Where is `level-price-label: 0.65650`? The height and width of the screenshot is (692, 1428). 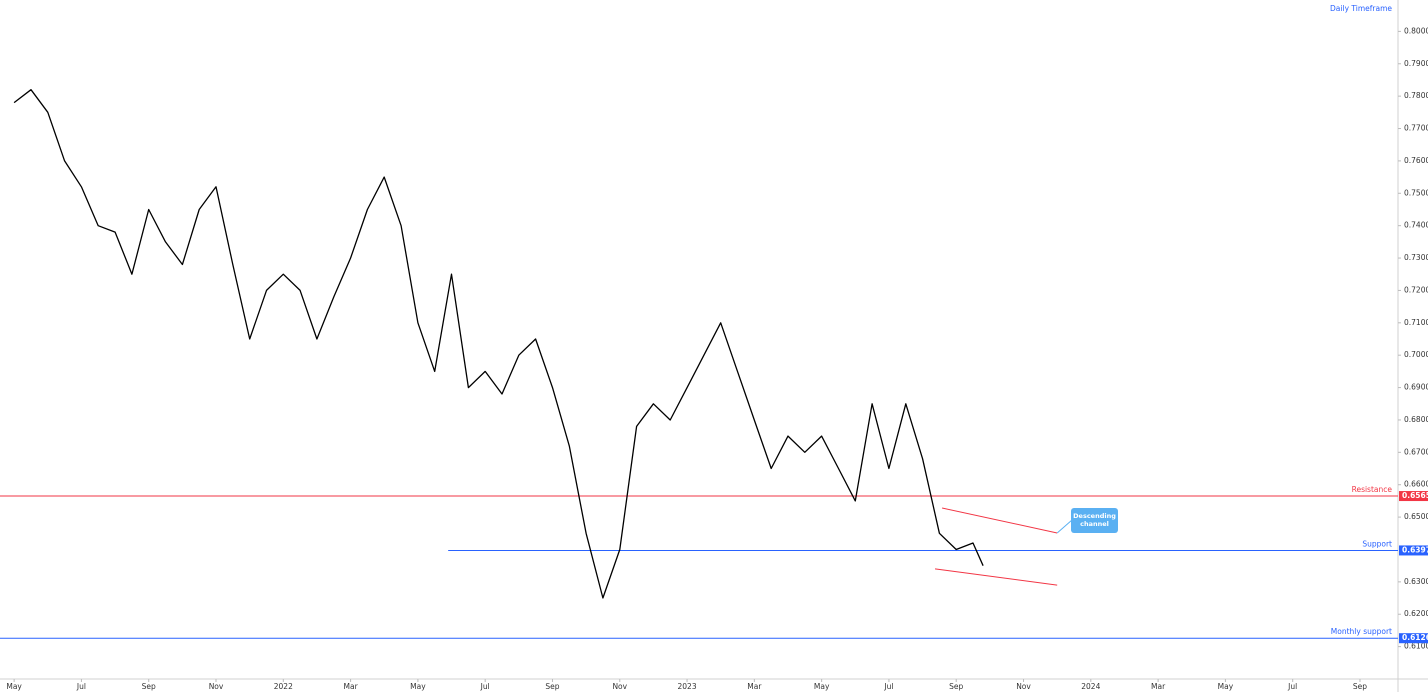 level-price-label: 0.65650 is located at coordinates (1415, 495).